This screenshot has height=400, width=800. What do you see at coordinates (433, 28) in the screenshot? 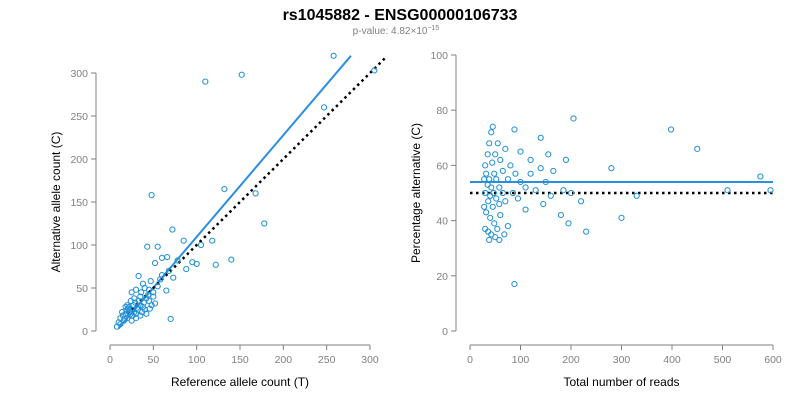
I see `p-value-exponent: −15` at bounding box center [433, 28].